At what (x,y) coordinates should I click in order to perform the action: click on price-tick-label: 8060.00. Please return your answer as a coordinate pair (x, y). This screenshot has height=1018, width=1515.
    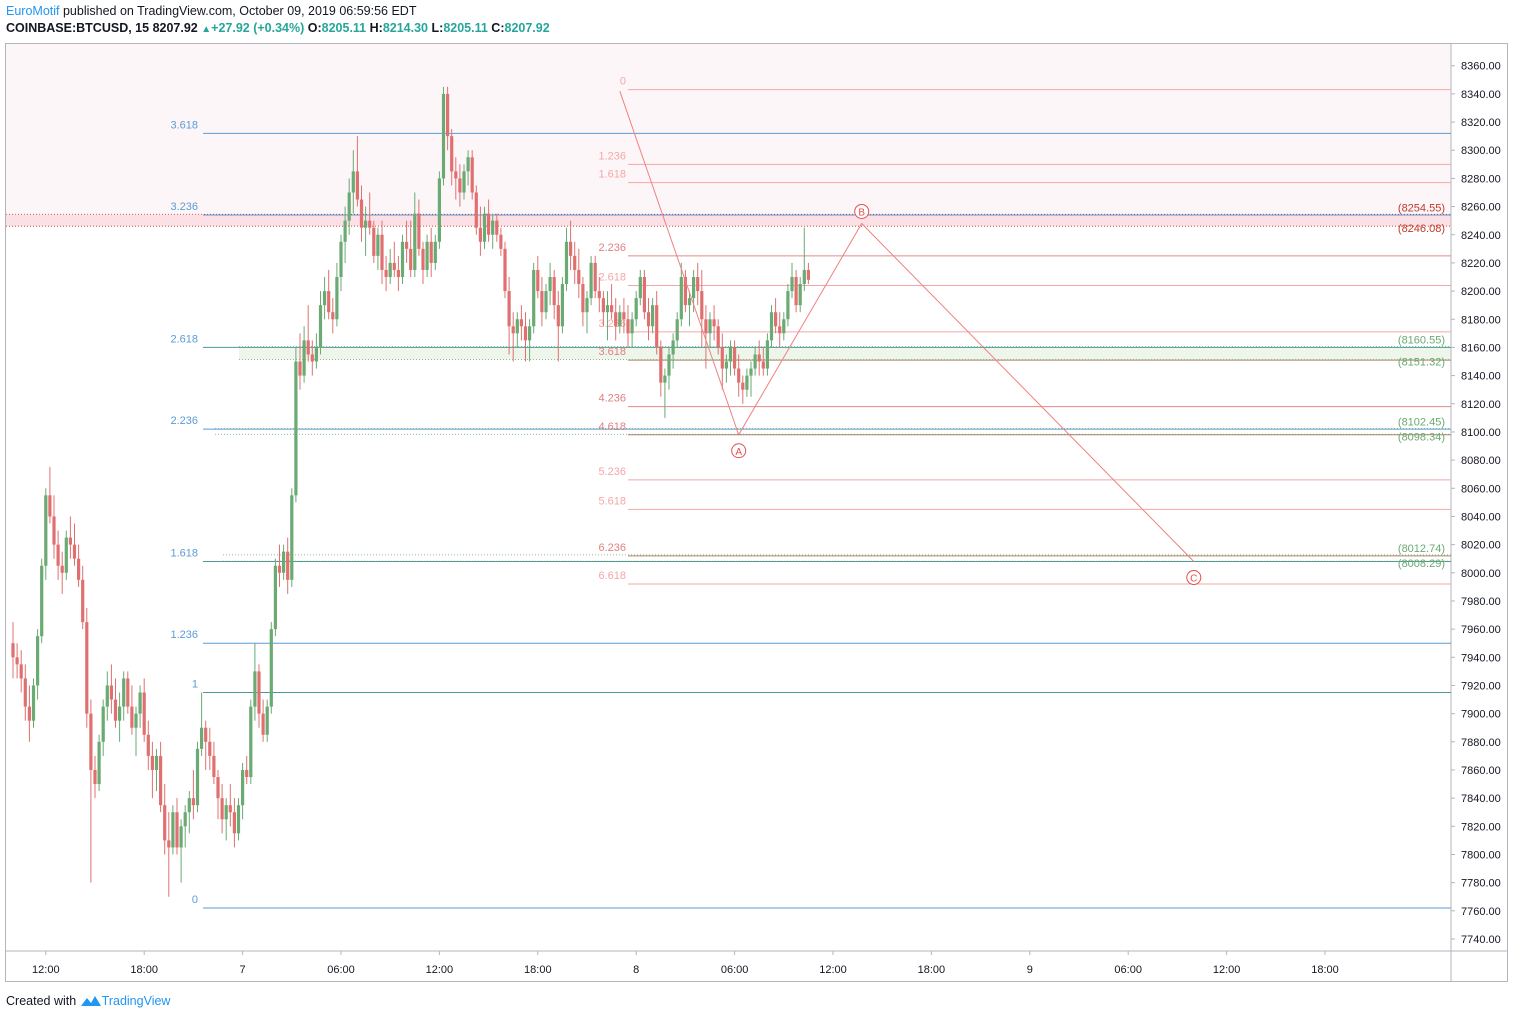
    Looking at the image, I should click on (1481, 489).